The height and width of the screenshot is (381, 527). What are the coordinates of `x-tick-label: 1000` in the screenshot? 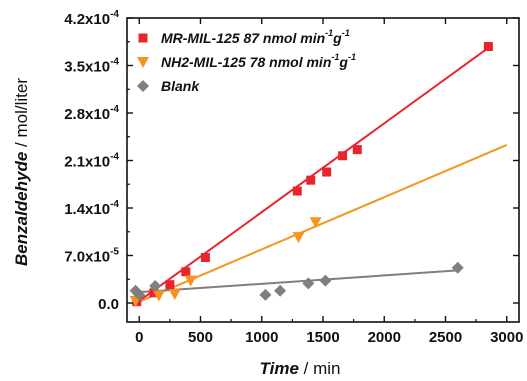 It's located at (261, 337).